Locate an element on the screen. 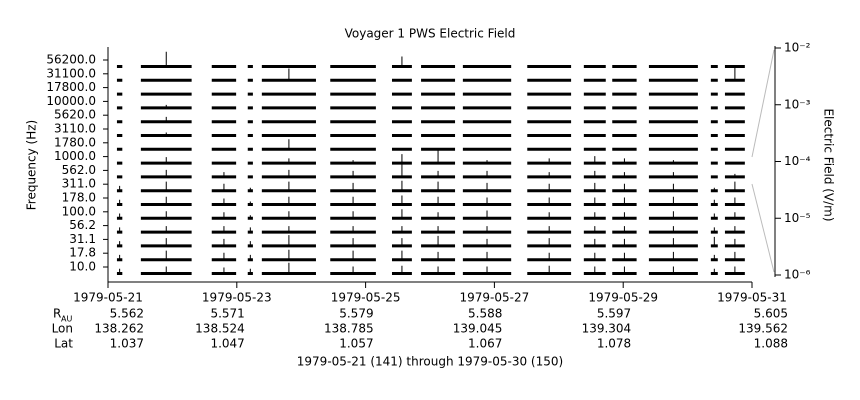 This screenshot has height=400, width=860. ephemeris-value: 5.597 is located at coordinates (614, 314).